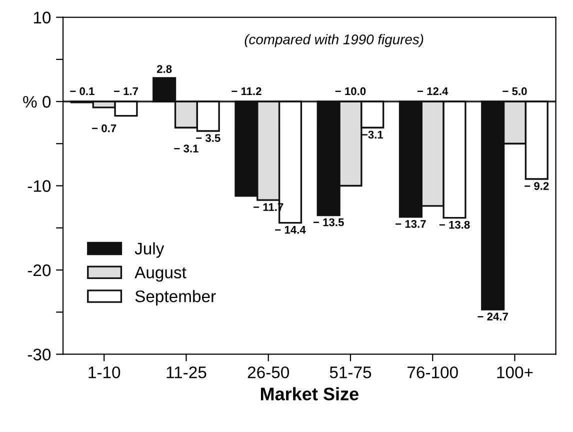 Image resolution: width=573 pixels, height=432 pixels. What do you see at coordinates (82, 91) in the screenshot?
I see `data-label: − 0.1` at bounding box center [82, 91].